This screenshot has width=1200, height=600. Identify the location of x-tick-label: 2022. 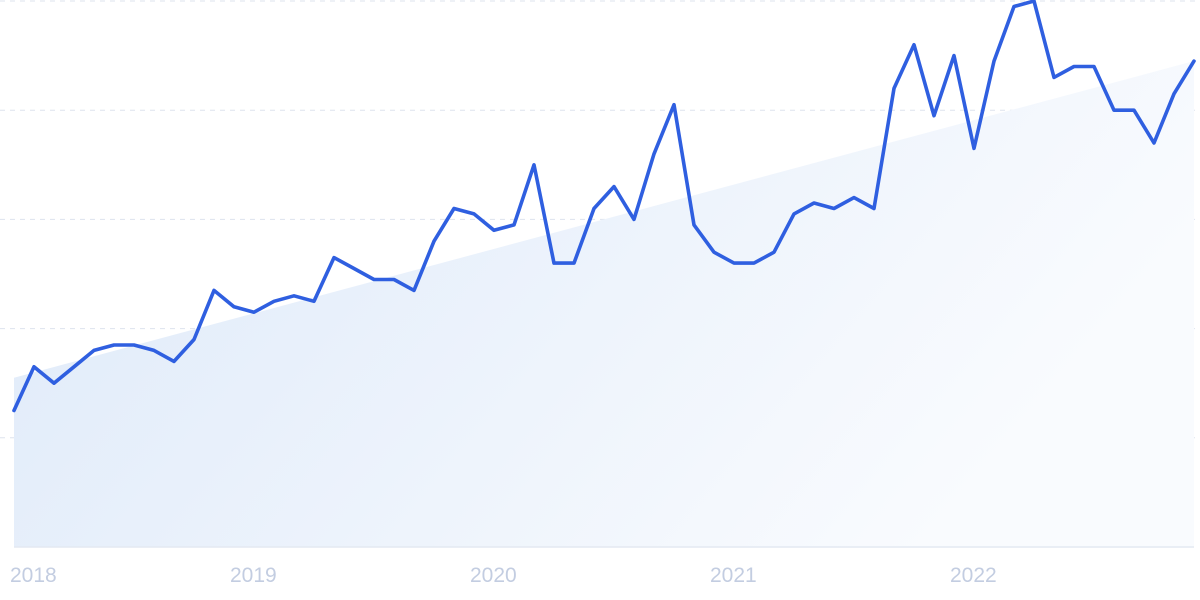
(973, 575).